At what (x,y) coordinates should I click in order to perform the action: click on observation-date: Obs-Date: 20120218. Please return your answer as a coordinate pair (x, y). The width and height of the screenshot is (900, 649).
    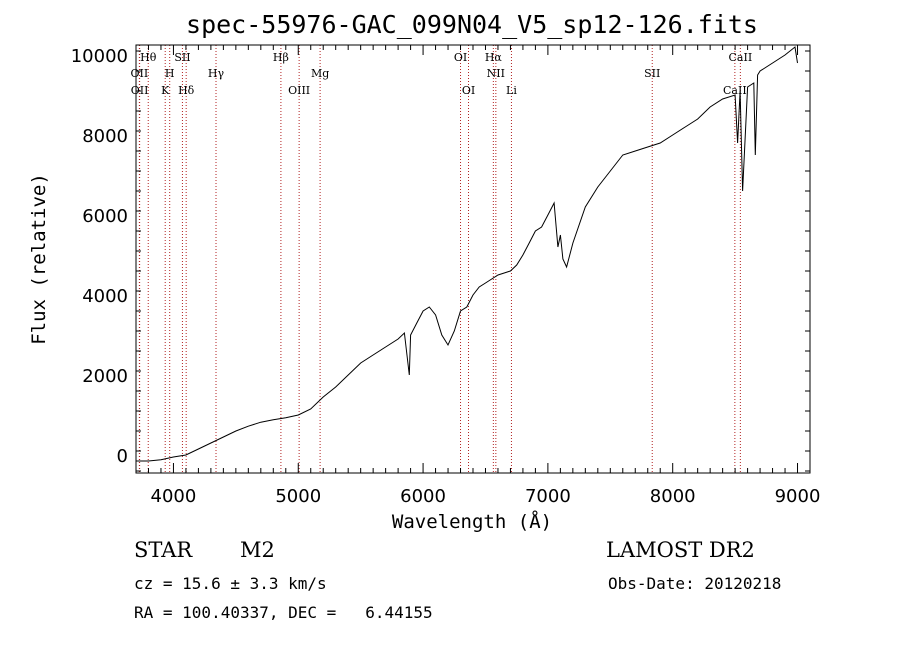
    Looking at the image, I should click on (695, 583).